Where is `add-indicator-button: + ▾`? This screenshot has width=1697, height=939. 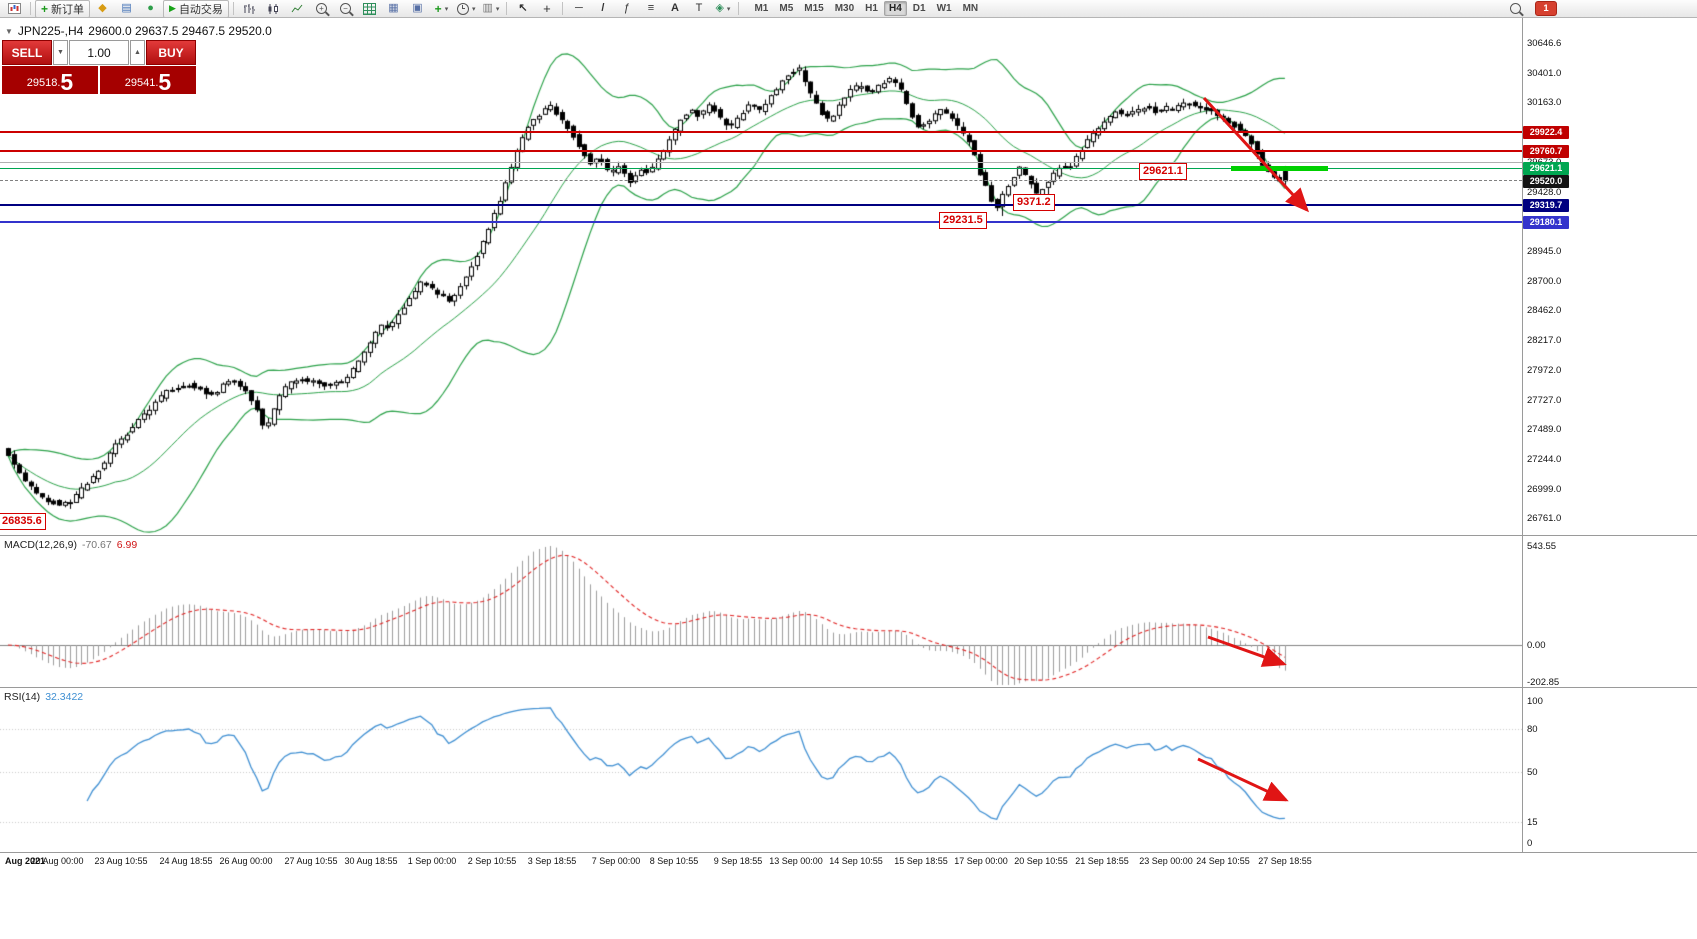
add-indicator-button: + ▾ is located at coordinates (441, 8).